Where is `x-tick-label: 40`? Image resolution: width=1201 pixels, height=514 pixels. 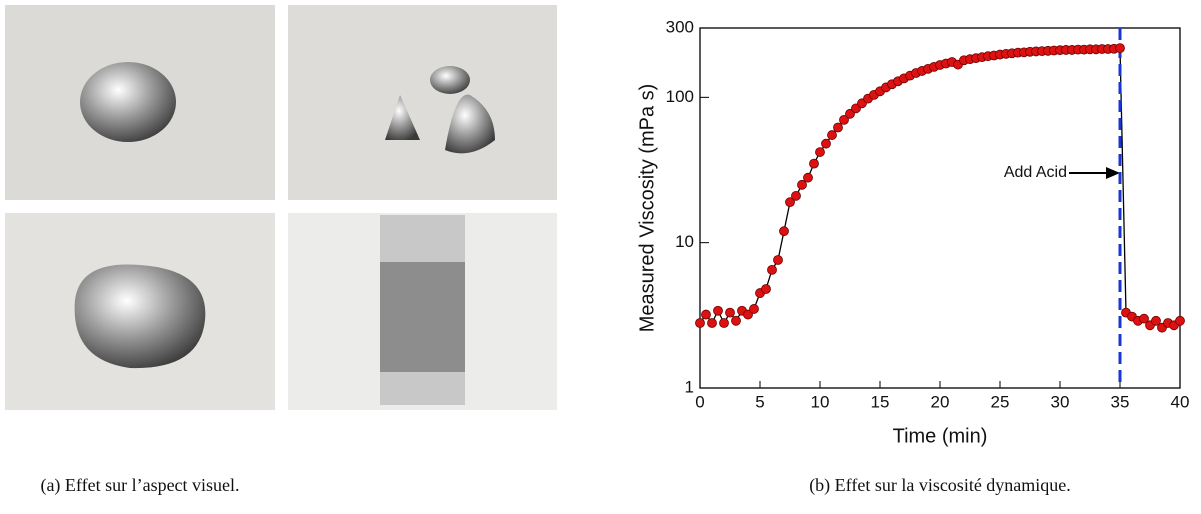 x-tick-label: 40 is located at coordinates (1180, 401).